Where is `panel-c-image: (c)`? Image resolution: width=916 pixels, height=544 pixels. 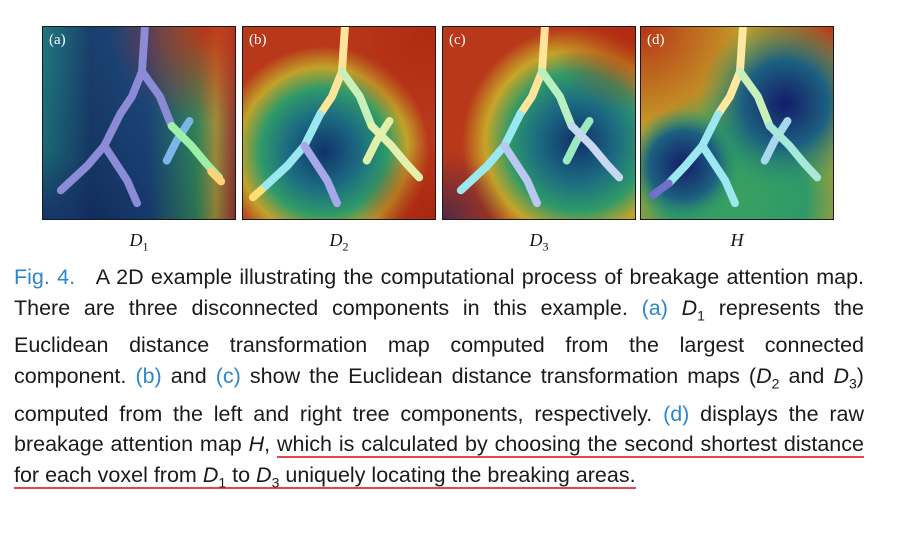
panel-c-image: (c) is located at coordinates (539, 123).